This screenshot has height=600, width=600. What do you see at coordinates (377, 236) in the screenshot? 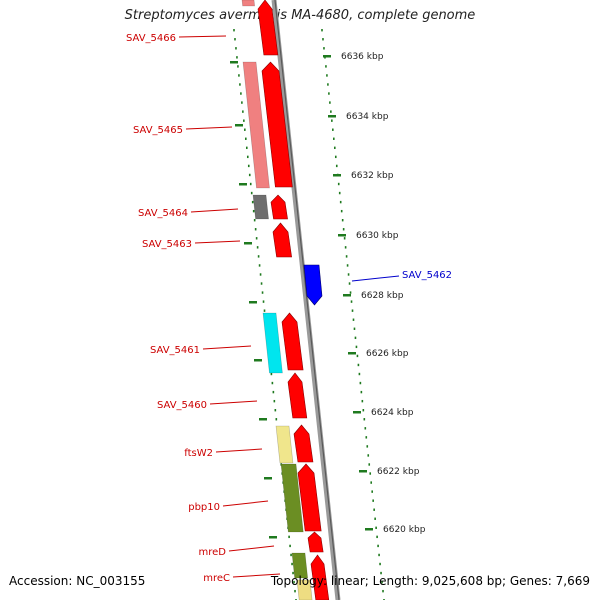
I see `scale-label: 6630 kbp` at bounding box center [377, 236].